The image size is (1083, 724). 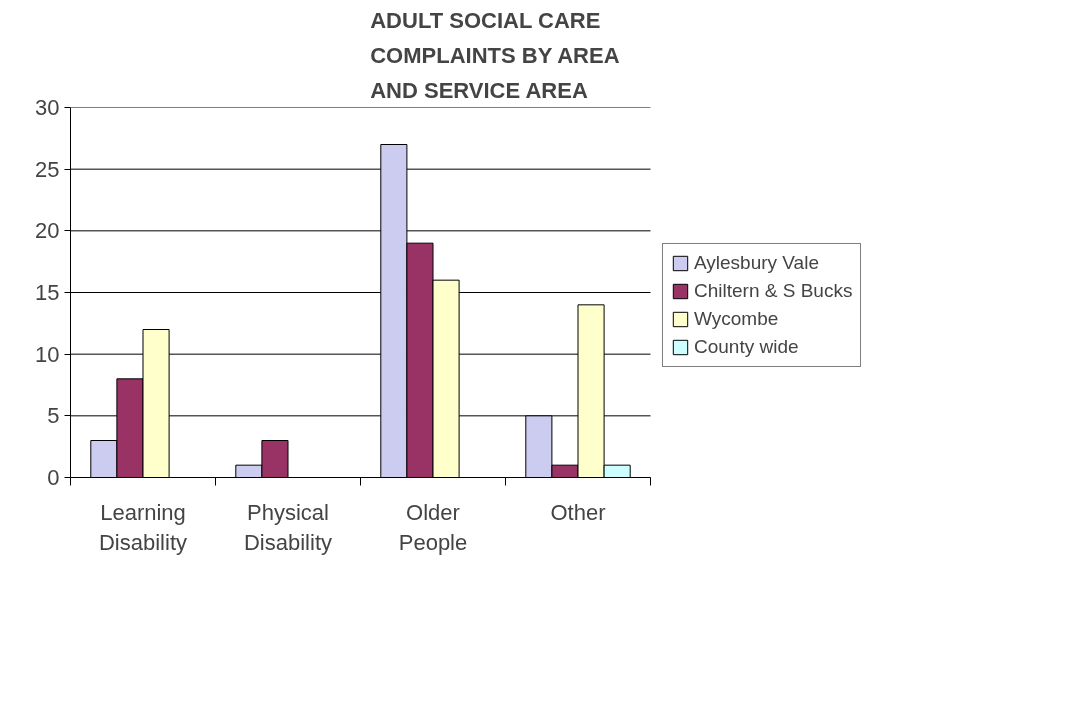 I want to click on legend-label: Chiltern & S Bucks, so click(x=773, y=291).